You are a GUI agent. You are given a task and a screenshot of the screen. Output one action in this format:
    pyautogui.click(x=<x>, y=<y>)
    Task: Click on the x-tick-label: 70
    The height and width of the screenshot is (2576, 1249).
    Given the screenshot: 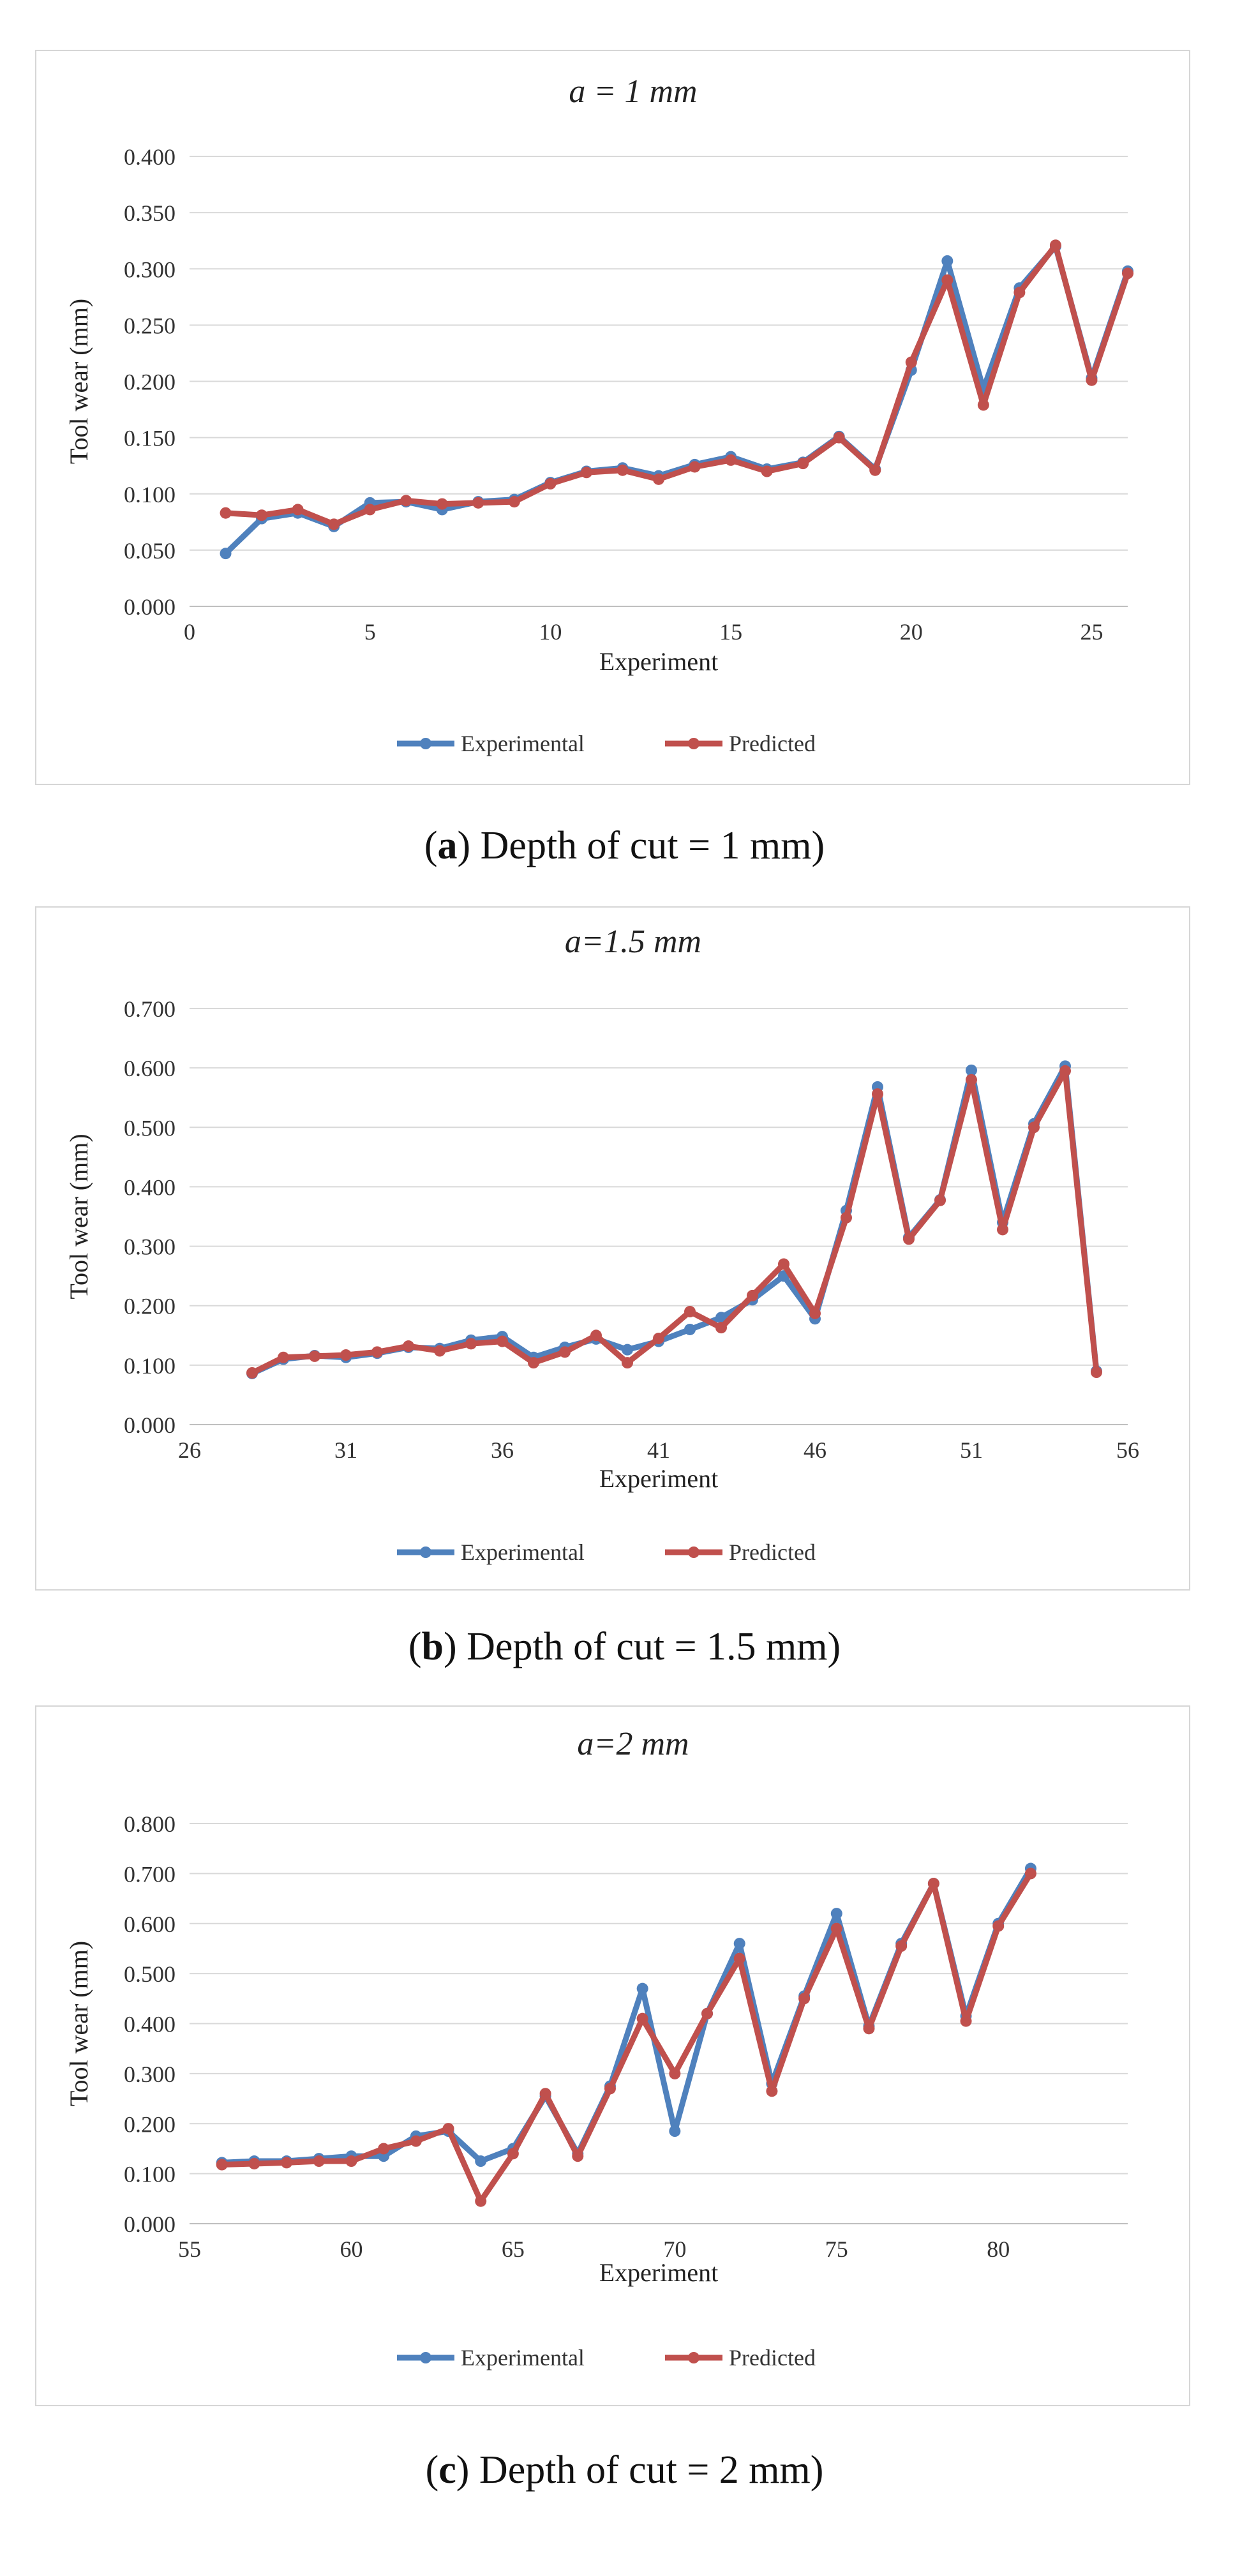 What is the action you would take?
    pyautogui.click(x=674, y=2249)
    